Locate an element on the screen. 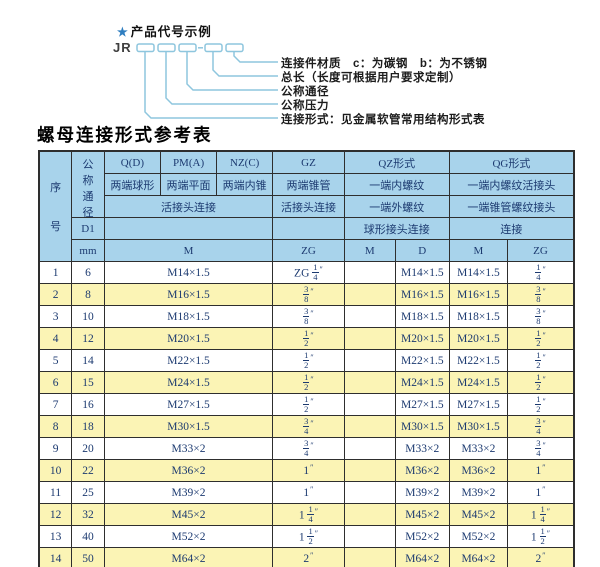 This screenshot has height=567, width=600. product-code-boxes-and-lines-icon is located at coordinates (207, 81).